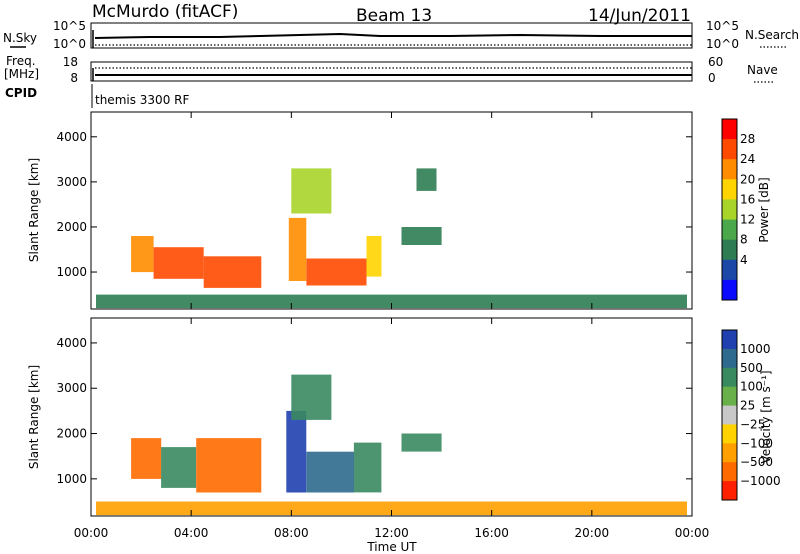 The image size is (800, 554). I want to click on time-axis-label: Time UT, so click(391, 547).